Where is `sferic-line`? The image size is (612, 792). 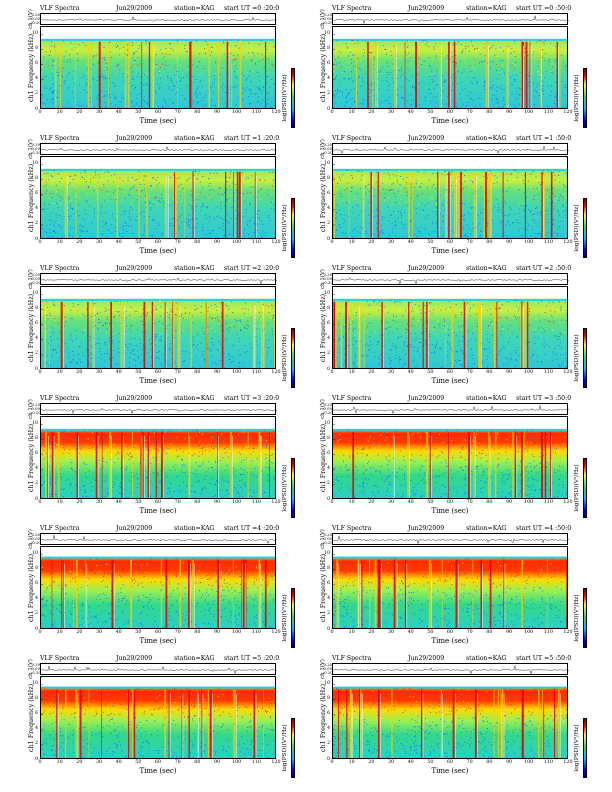
sferic-line is located at coordinates (521, 74).